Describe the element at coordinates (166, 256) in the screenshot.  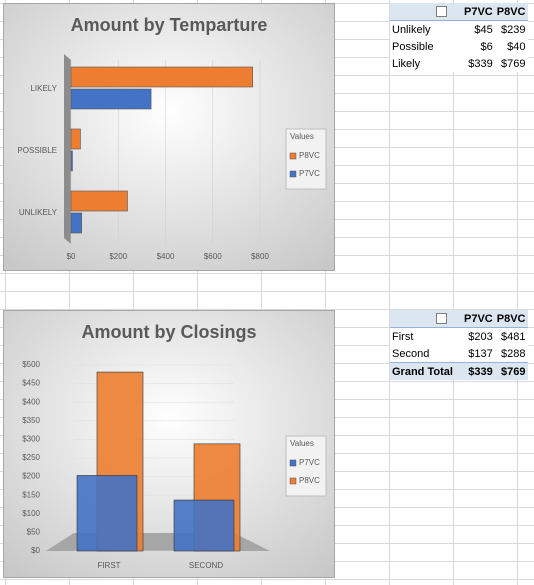
I see `x-tick-label: $400` at that location.